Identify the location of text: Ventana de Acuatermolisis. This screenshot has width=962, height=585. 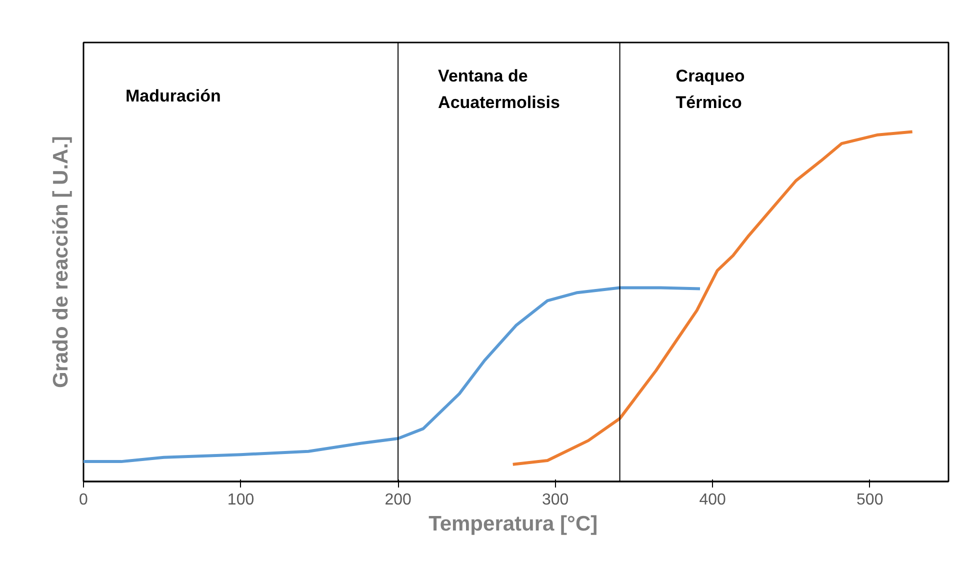
(499, 89).